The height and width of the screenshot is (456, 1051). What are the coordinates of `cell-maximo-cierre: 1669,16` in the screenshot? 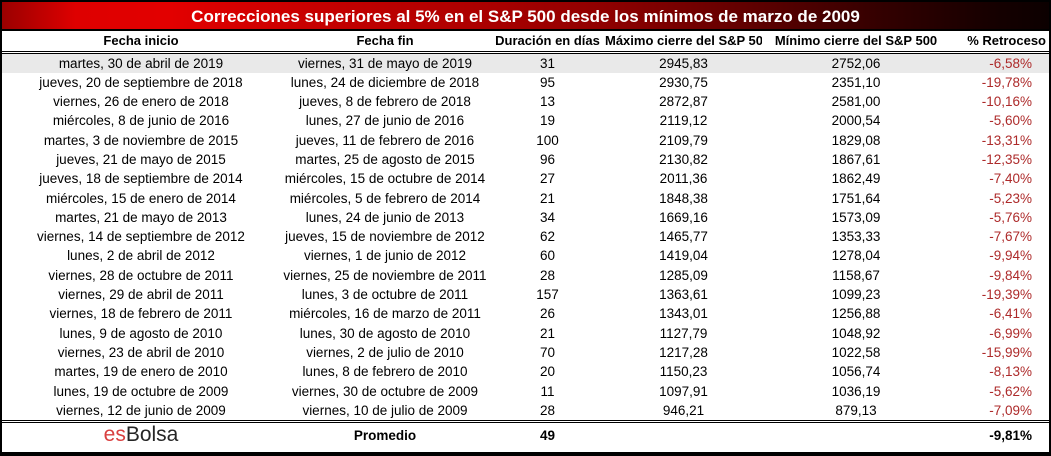 It's located at (683, 217).